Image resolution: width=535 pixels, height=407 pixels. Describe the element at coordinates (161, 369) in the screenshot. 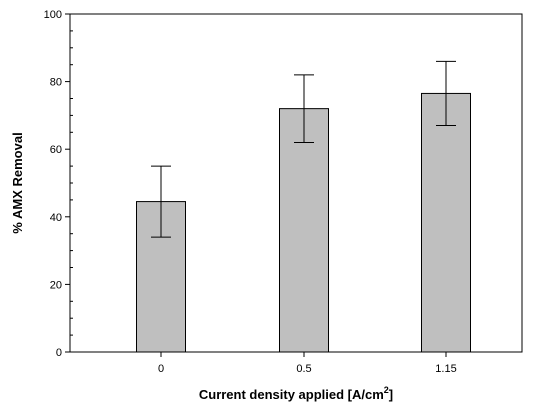

I see `x-tick-label: 0` at that location.